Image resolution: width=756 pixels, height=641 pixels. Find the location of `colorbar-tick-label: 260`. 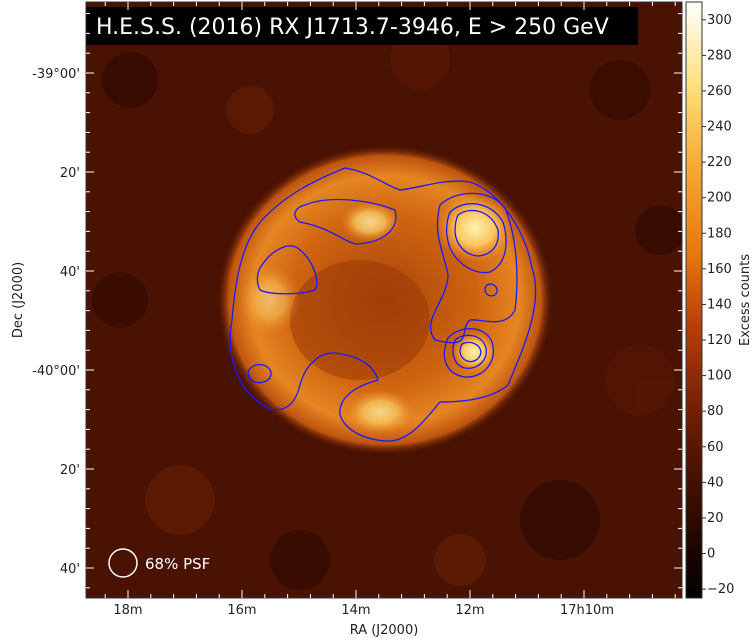

colorbar-tick-label: 260 is located at coordinates (719, 91).